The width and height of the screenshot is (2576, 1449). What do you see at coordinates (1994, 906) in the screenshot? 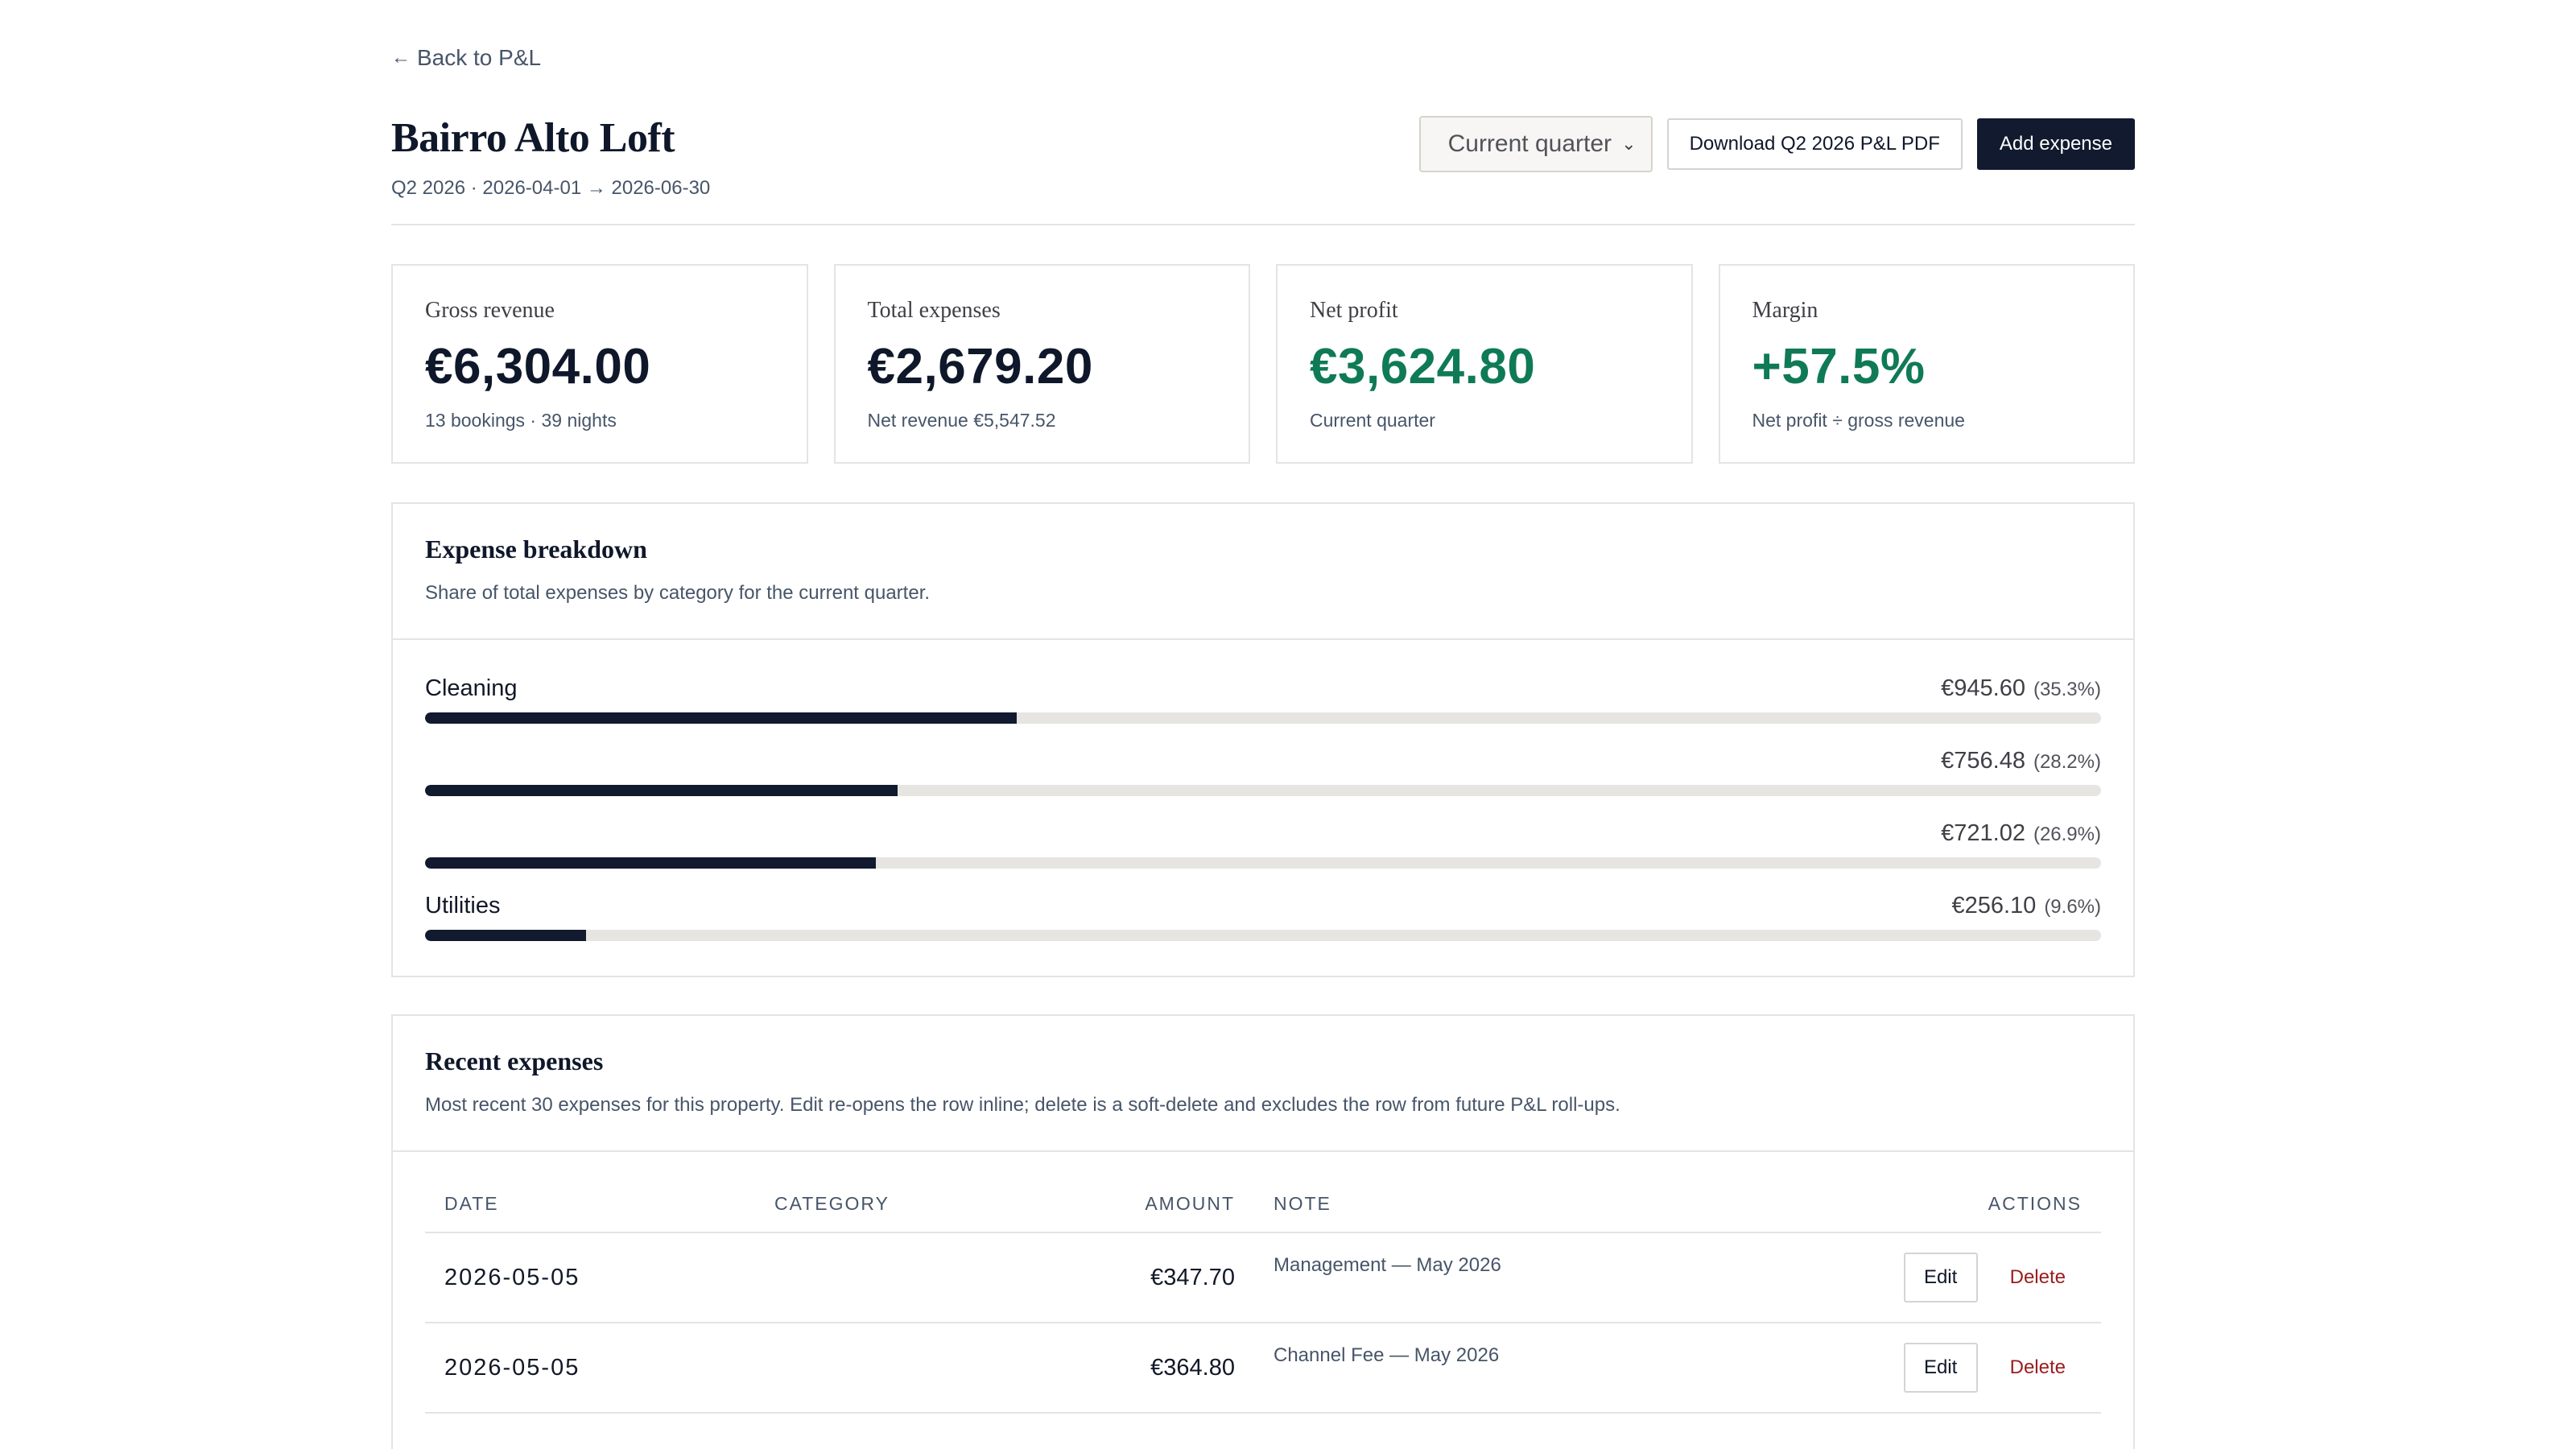
I see `category-amount-value: €256.10` at bounding box center [1994, 906].